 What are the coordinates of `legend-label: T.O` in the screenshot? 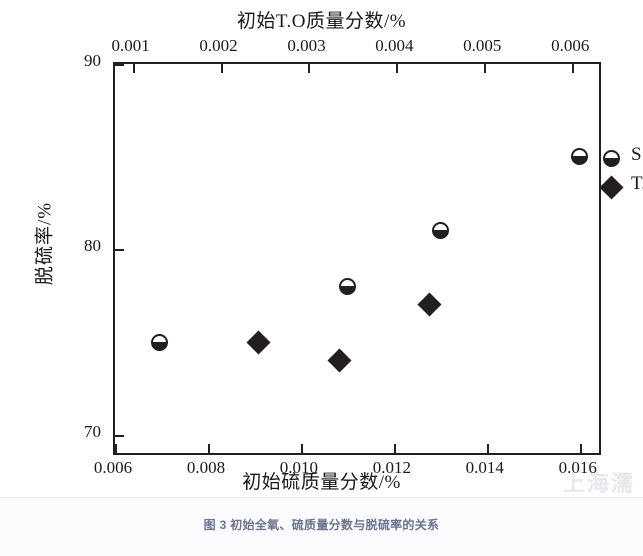 It's located at (637, 183).